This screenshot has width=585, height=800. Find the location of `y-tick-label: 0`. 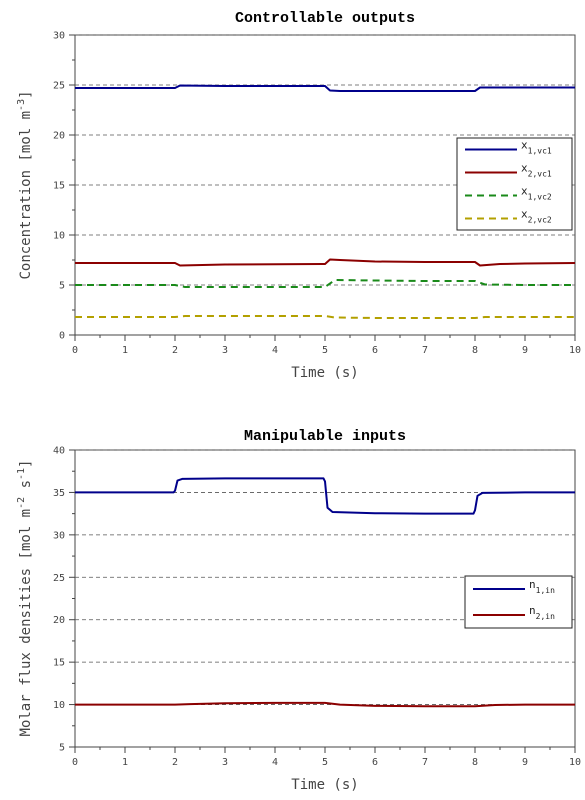

y-tick-label: 0 is located at coordinates (62, 336).